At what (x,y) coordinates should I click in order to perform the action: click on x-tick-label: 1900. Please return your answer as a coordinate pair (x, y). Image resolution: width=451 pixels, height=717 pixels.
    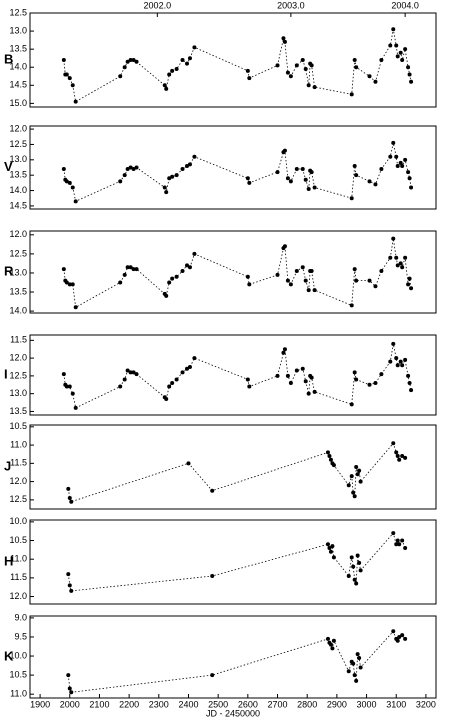
    Looking at the image, I should click on (40, 704).